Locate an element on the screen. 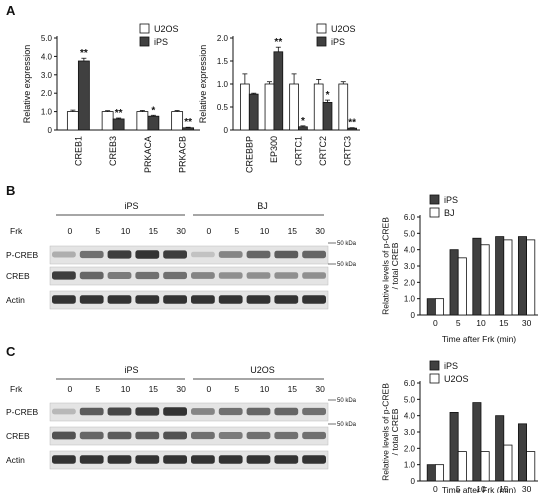 The image size is (550, 493). y-axis-label: Relative expression is located at coordinates (27, 84).